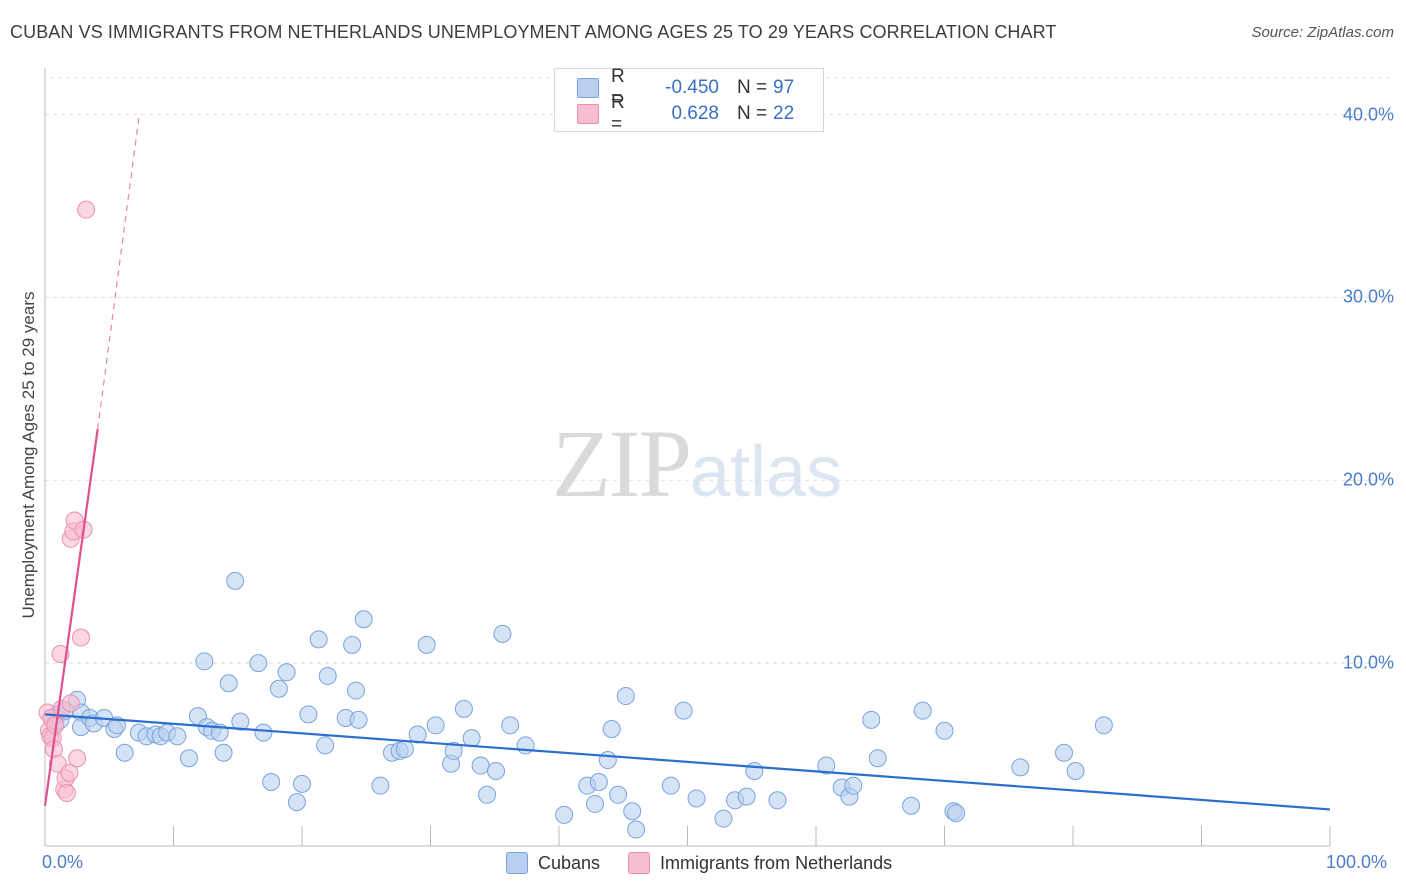 The height and width of the screenshot is (892, 1406). I want to click on correlation-legend: R = -0.450 N = 97 R = 0.628 N = 22, so click(689, 100).